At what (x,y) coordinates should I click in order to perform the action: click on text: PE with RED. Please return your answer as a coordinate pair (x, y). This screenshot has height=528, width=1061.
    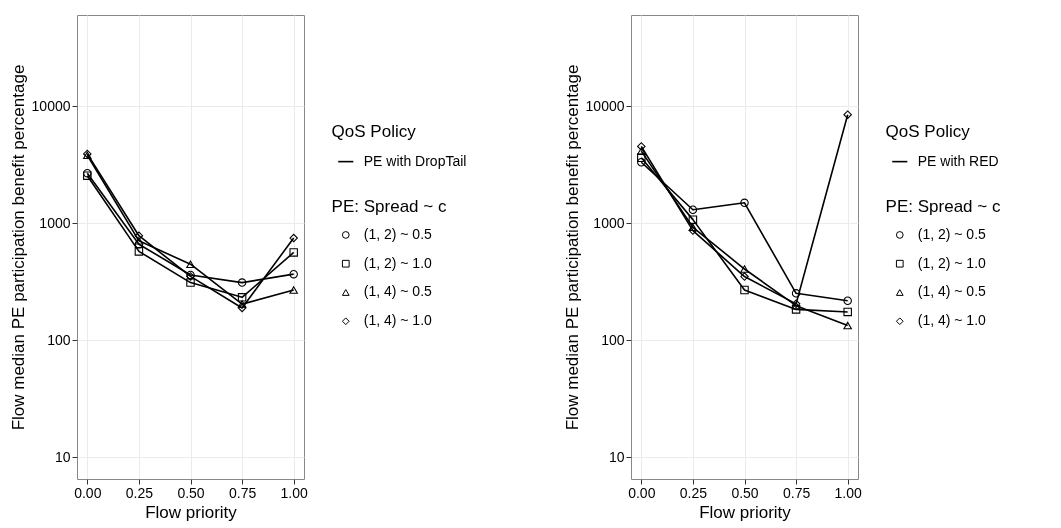
    Looking at the image, I should click on (958, 160).